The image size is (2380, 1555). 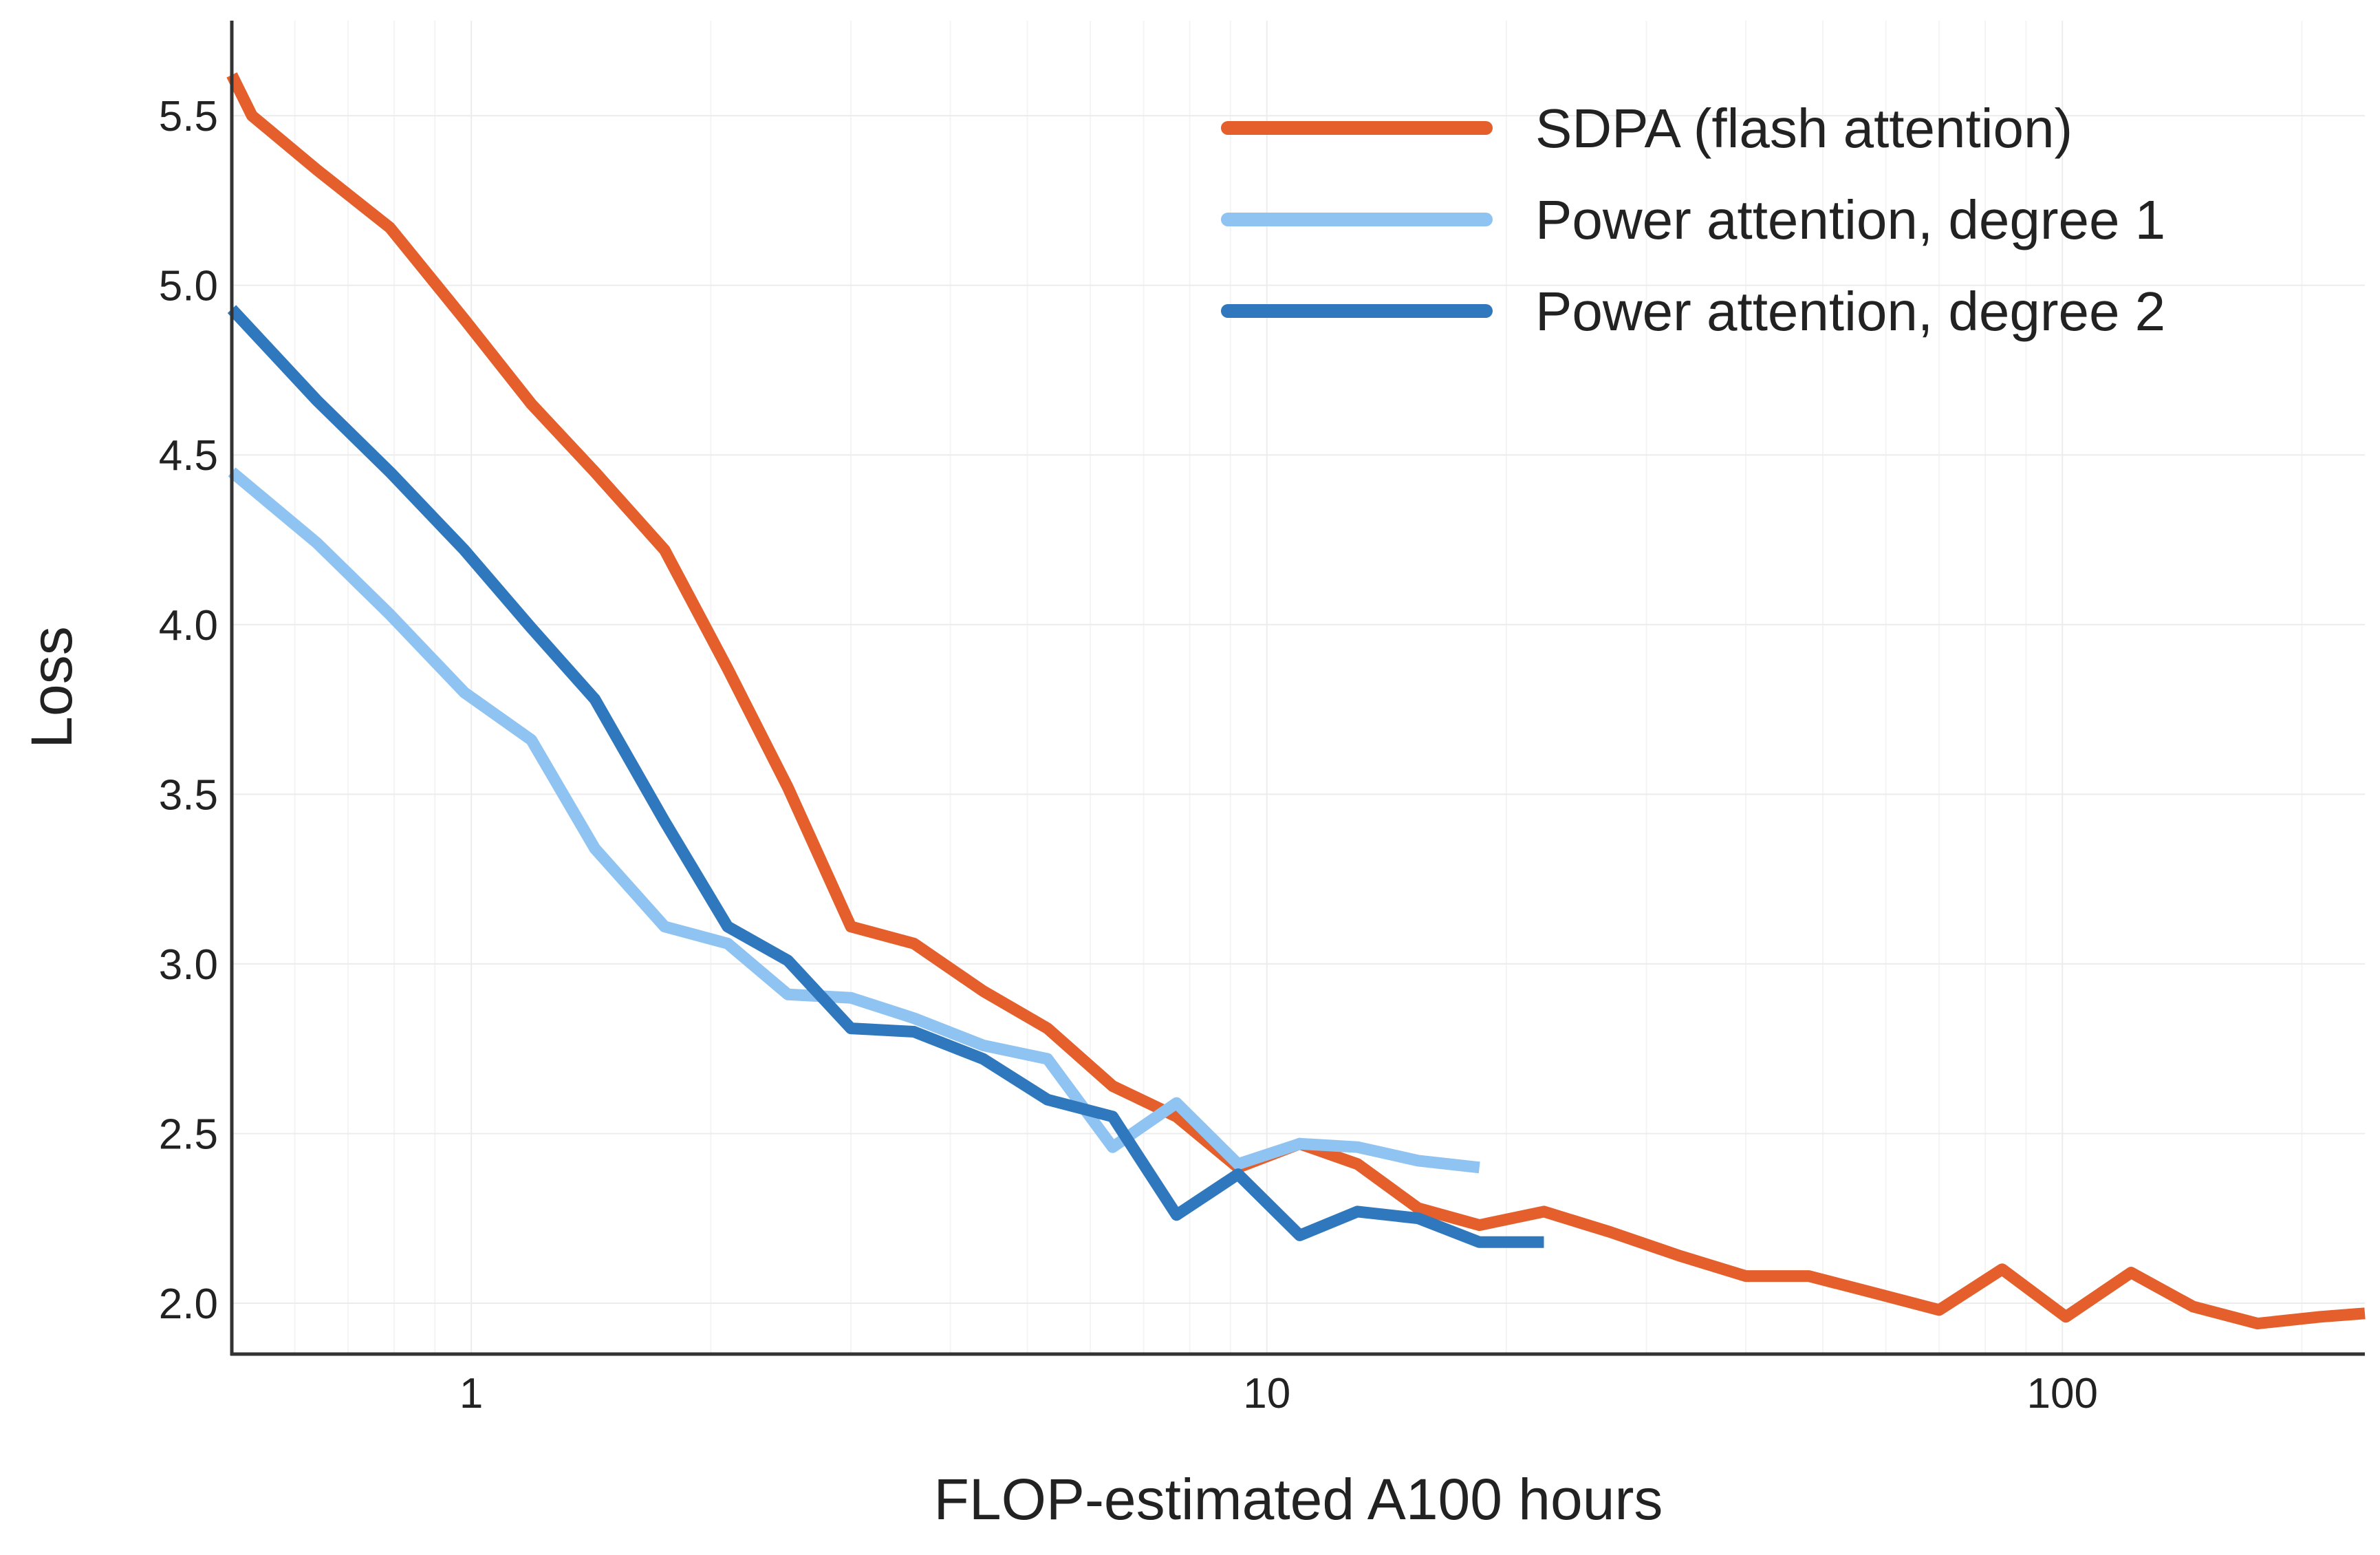 I want to click on x-tick-label: 10, so click(x=1266, y=1393).